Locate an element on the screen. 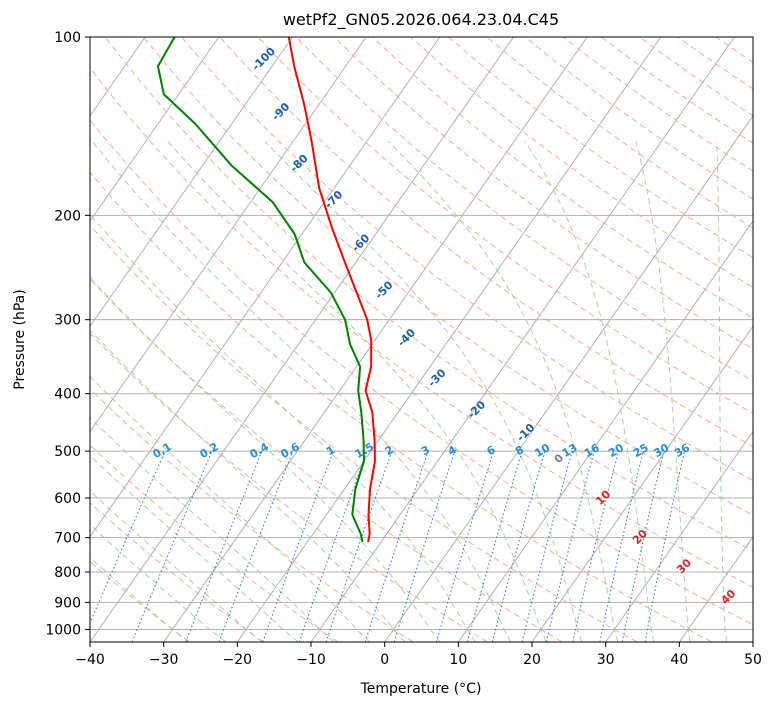 Image resolution: width=775 pixels, height=708 pixels. y-axis-label: Pressure (hPa) is located at coordinates (20, 339).